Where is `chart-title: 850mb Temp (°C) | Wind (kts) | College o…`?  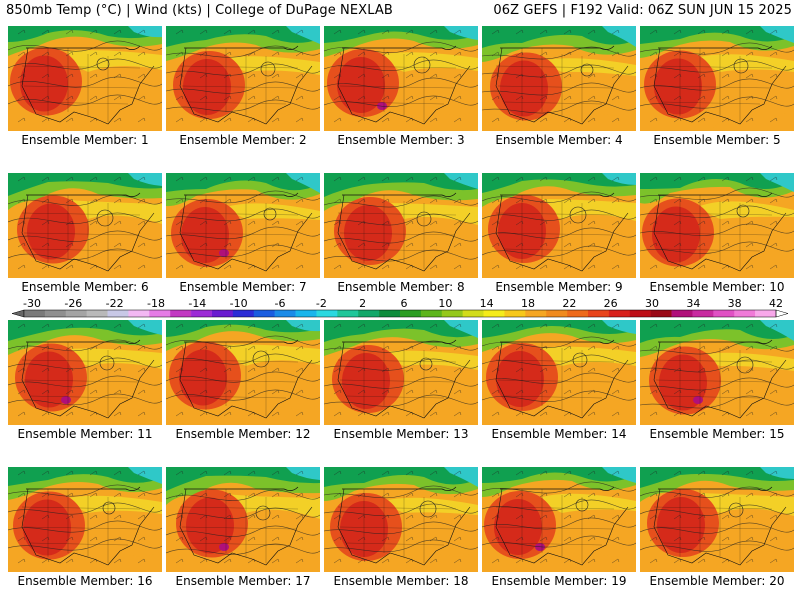 chart-title: 850mb Temp (°C) | Wind (kts) | College o… is located at coordinates (199, 10).